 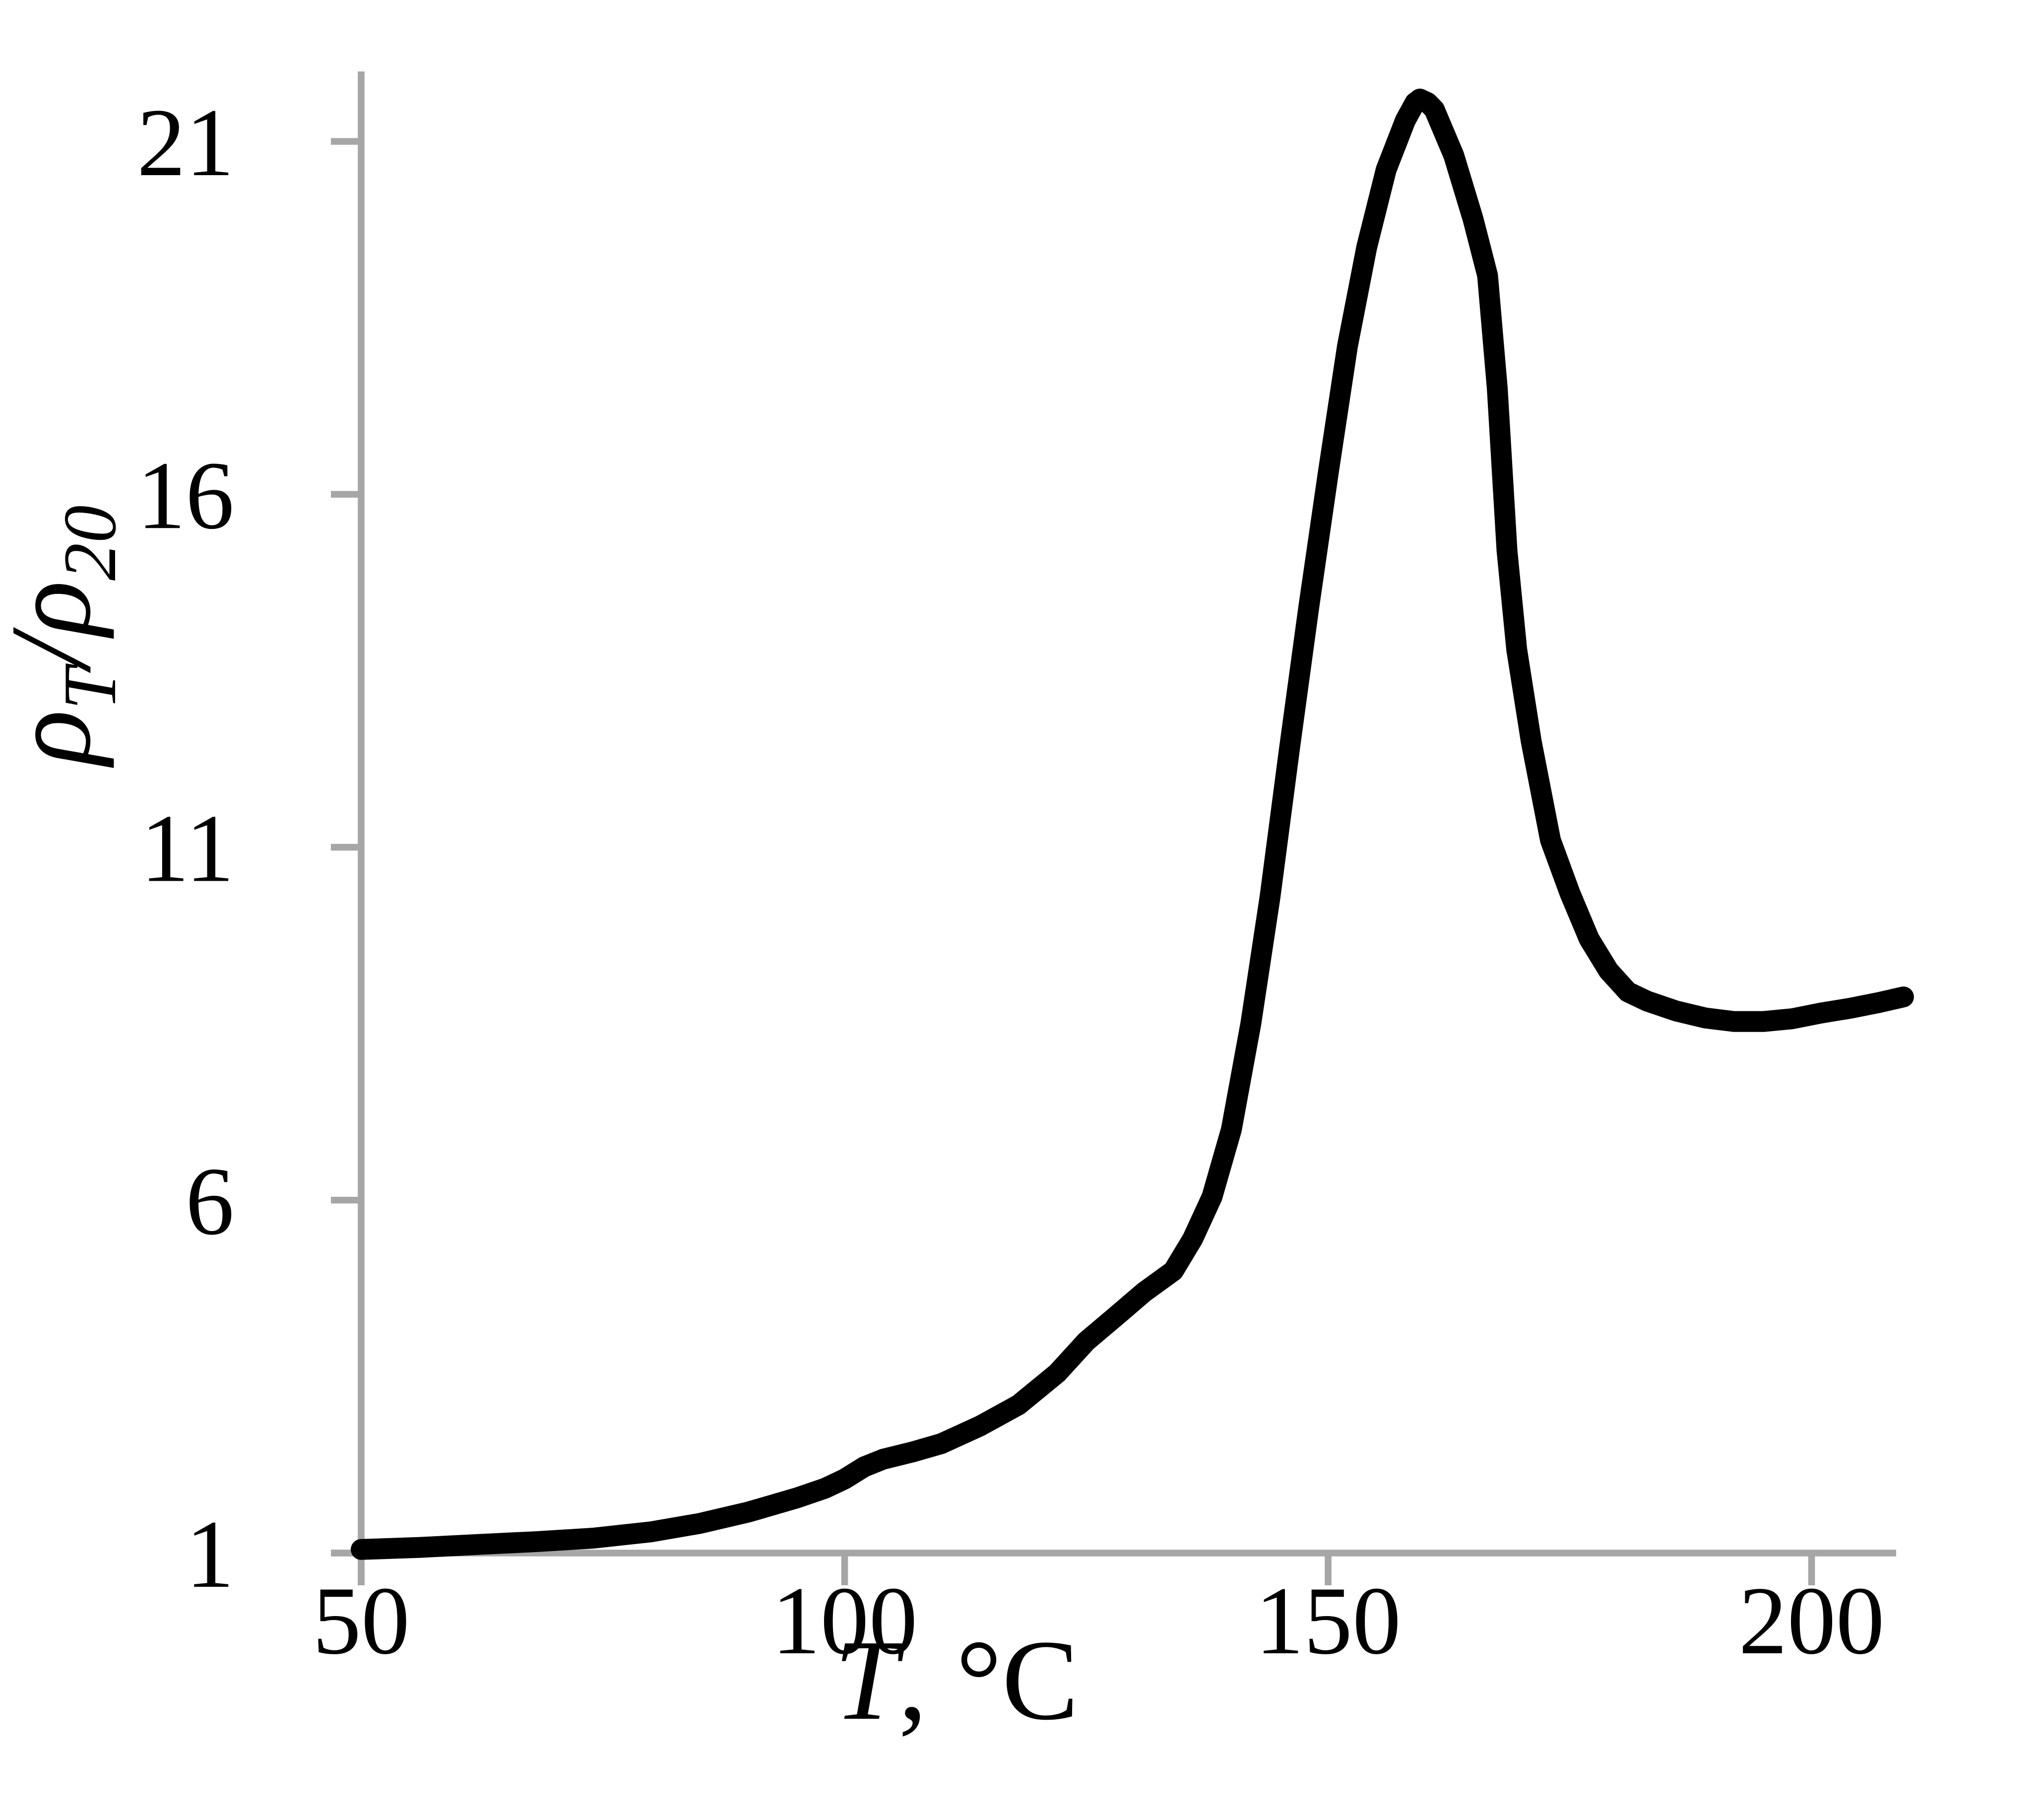 What do you see at coordinates (210, 1554) in the screenshot?
I see `y-tick-label: 1` at bounding box center [210, 1554].